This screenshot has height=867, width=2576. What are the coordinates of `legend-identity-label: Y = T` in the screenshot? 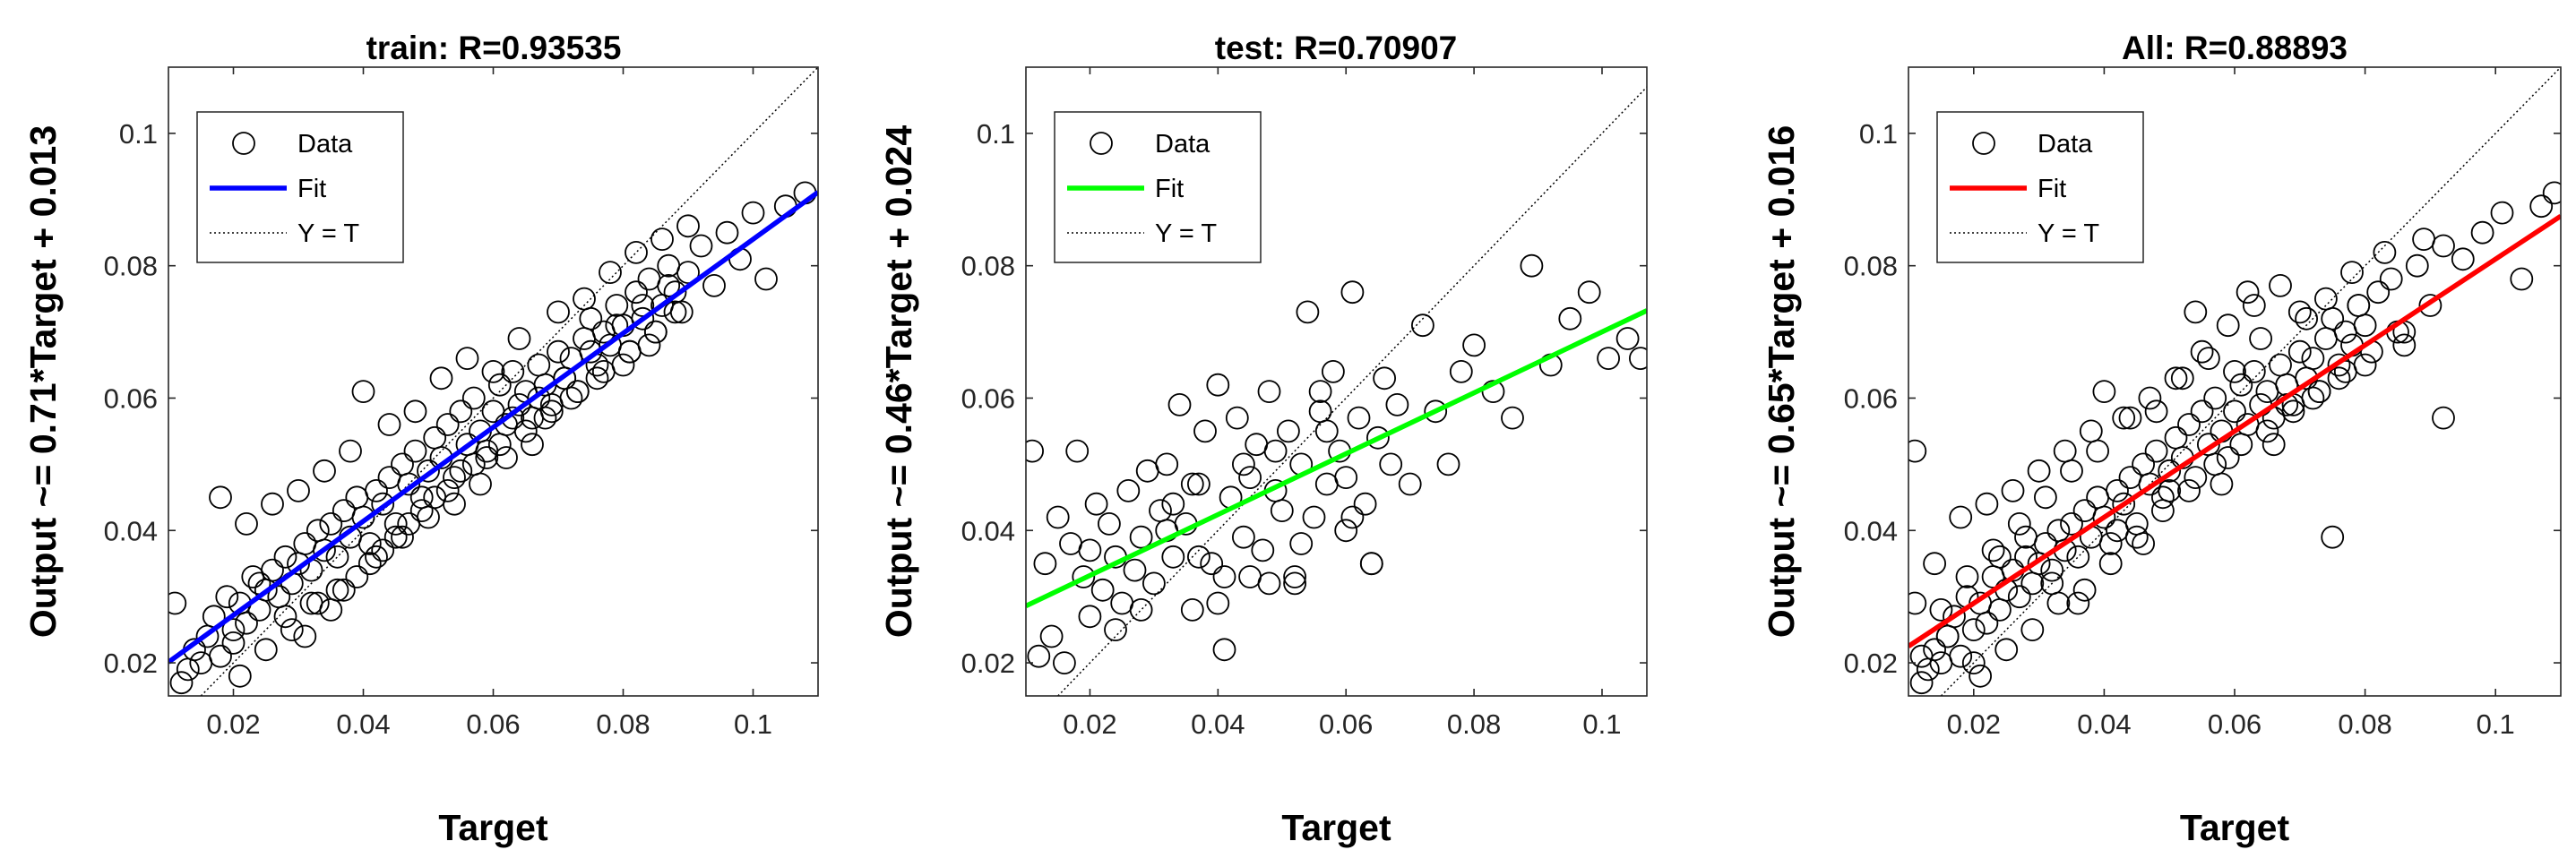 It's located at (2068, 233).